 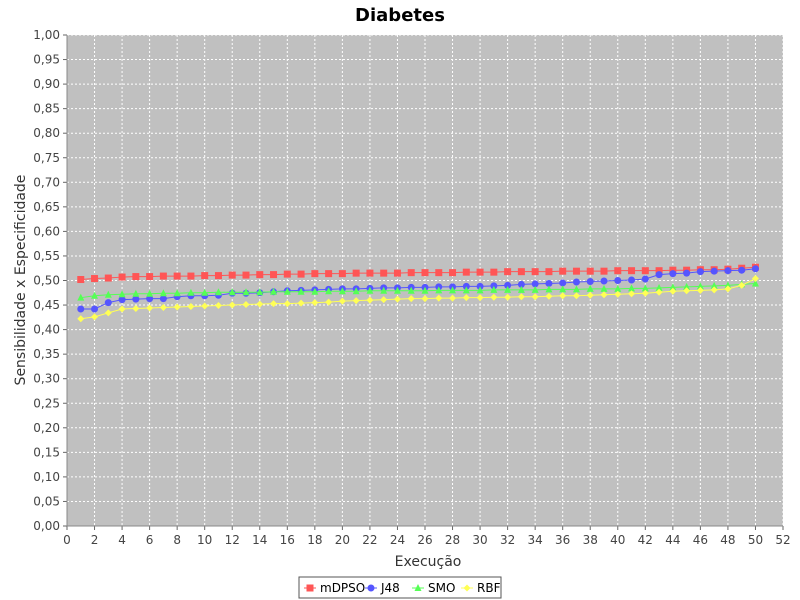 I want to click on x-tick-label: 46, so click(x=700, y=540).